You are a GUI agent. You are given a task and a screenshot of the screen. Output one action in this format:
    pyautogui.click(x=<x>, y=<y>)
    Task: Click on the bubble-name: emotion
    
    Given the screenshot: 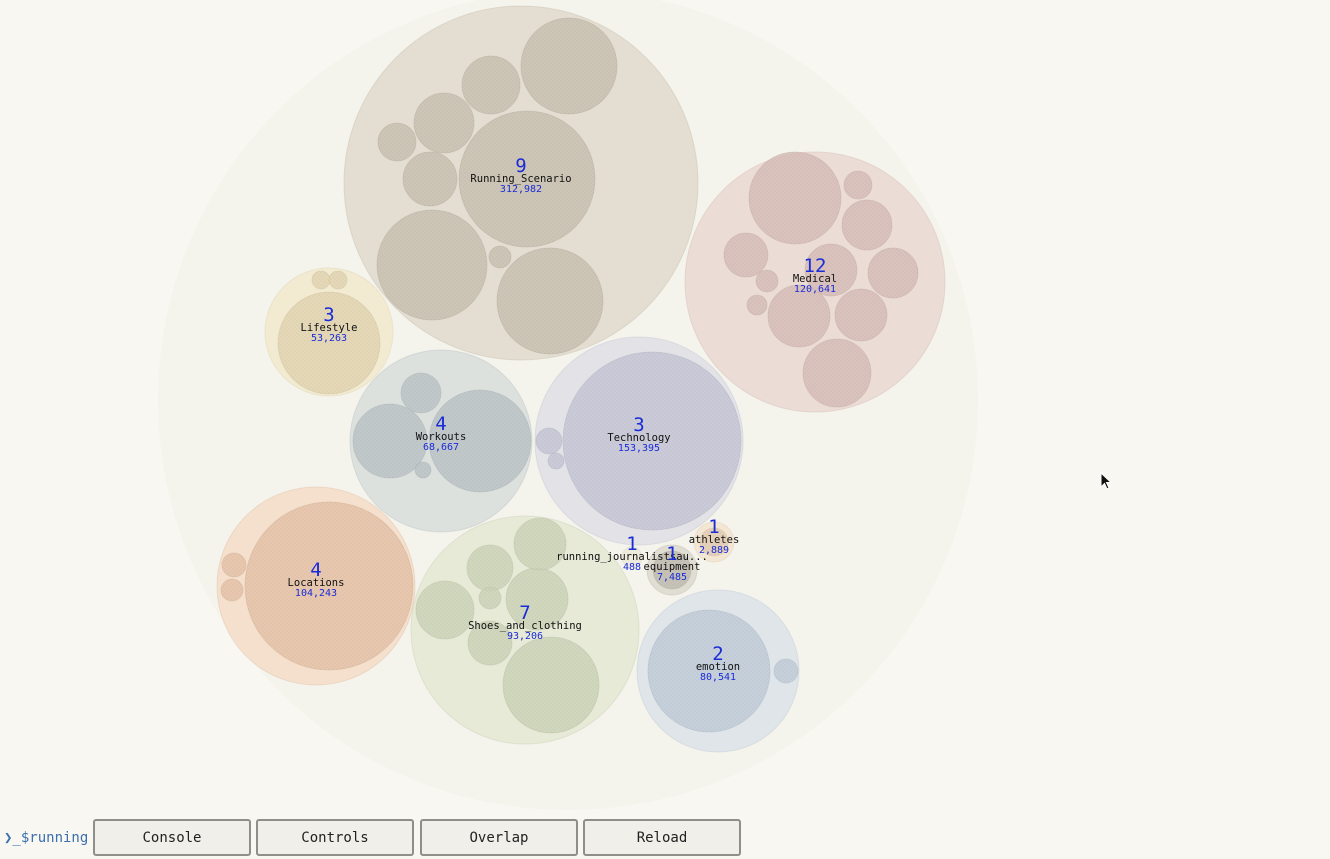 What is the action you would take?
    pyautogui.click(x=718, y=667)
    